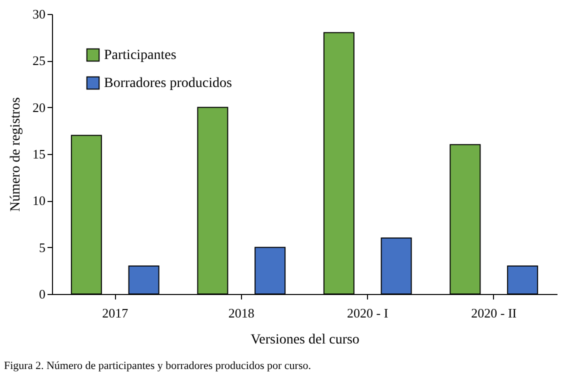 This screenshot has height=383, width=570. Describe the element at coordinates (42, 247) in the screenshot. I see `y-tick-label: 5` at that location.